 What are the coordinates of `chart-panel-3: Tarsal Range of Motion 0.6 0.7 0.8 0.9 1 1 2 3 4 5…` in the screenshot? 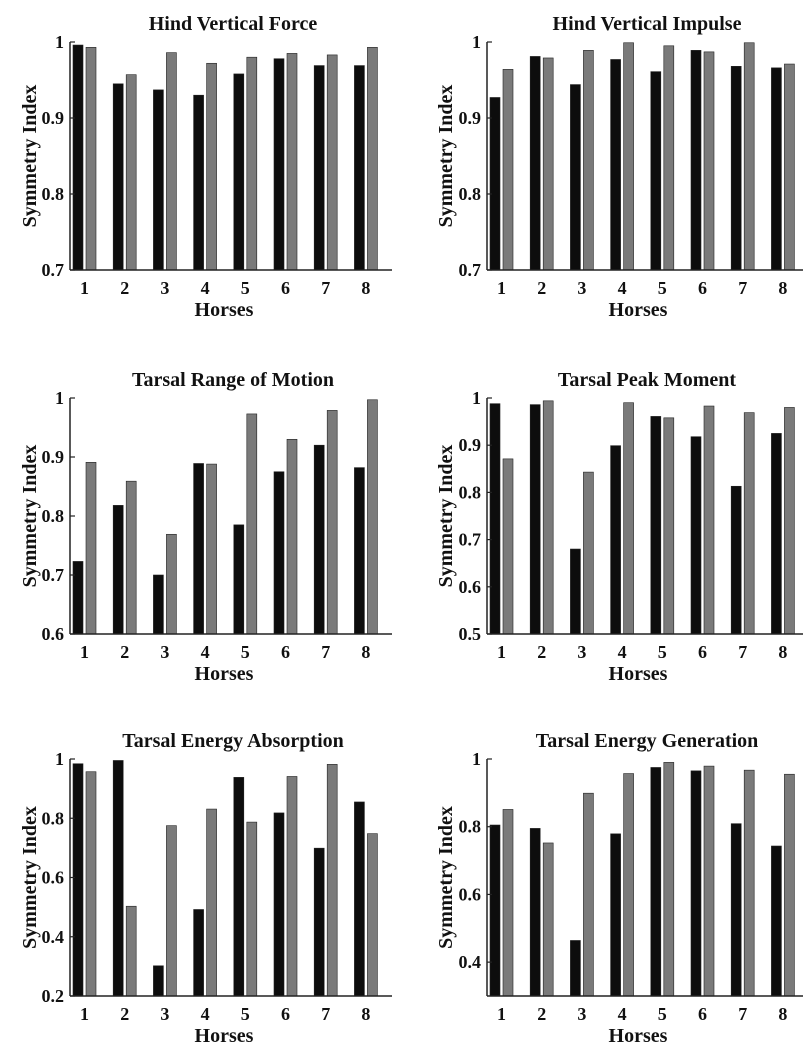 It's located at (205, 527).